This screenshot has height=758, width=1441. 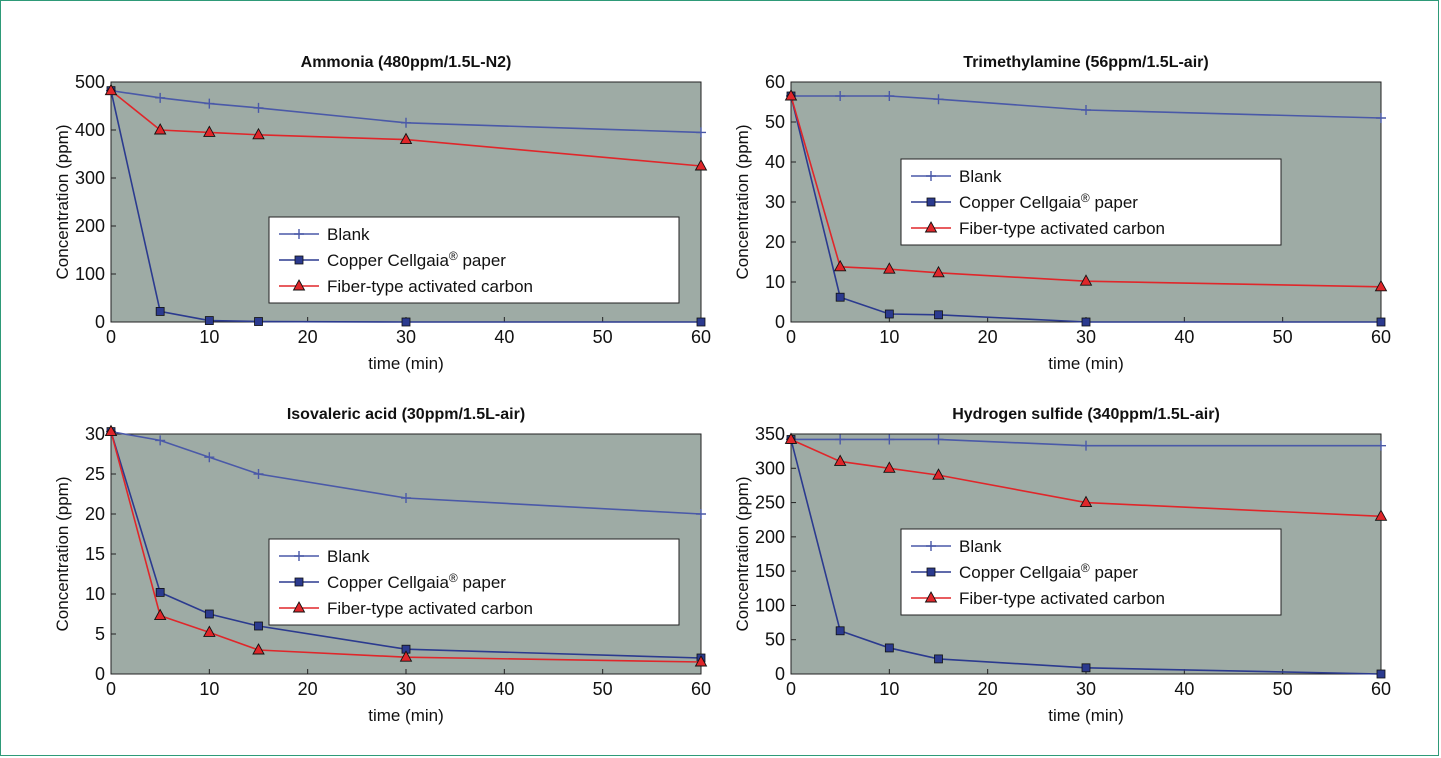 I want to click on y-tick-label: 150, so click(x=770, y=571).